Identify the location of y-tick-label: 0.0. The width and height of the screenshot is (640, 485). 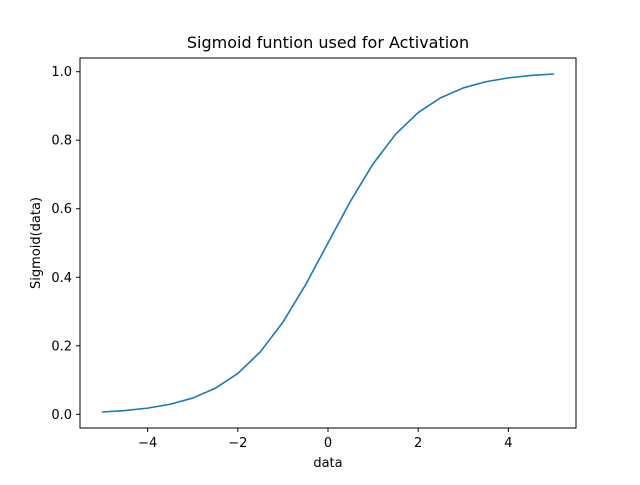
(61, 415).